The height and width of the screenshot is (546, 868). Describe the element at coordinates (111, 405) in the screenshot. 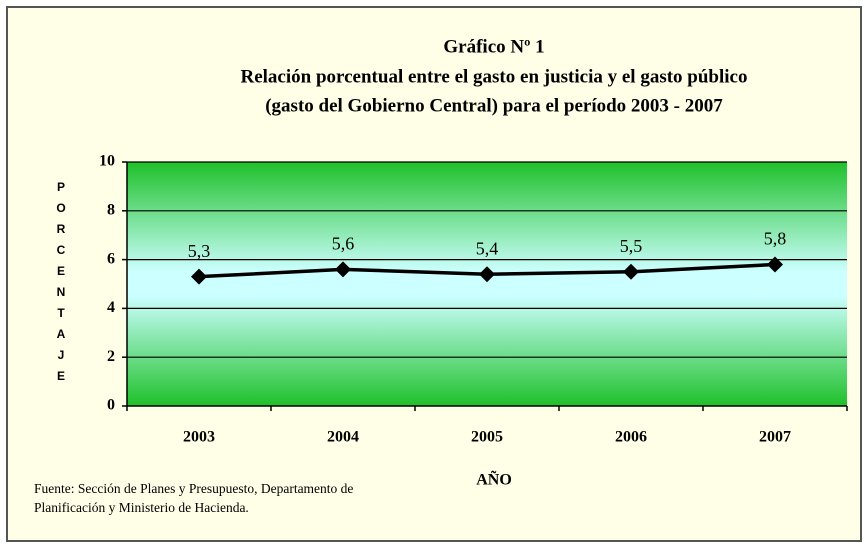

I see `y-tick-label: 0` at that location.